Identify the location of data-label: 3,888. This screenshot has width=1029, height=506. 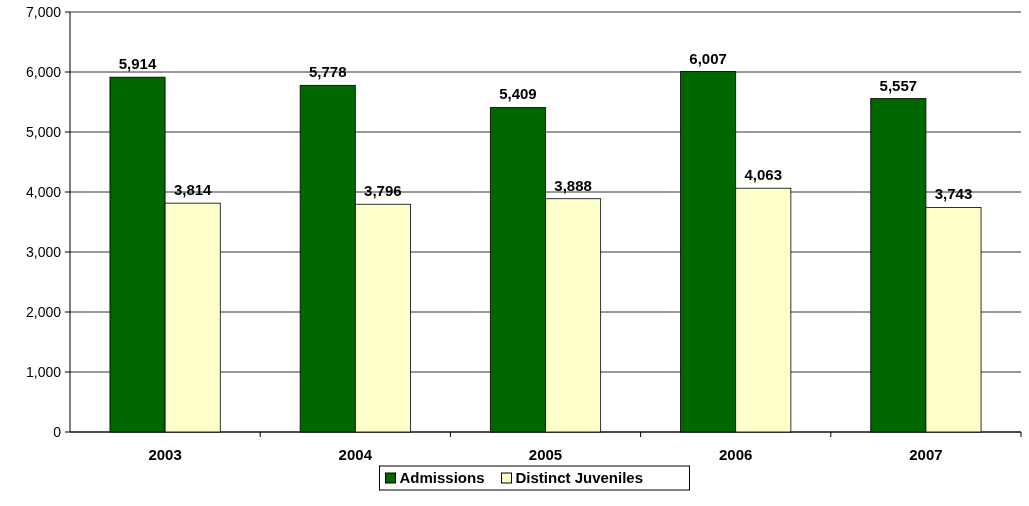
(573, 185).